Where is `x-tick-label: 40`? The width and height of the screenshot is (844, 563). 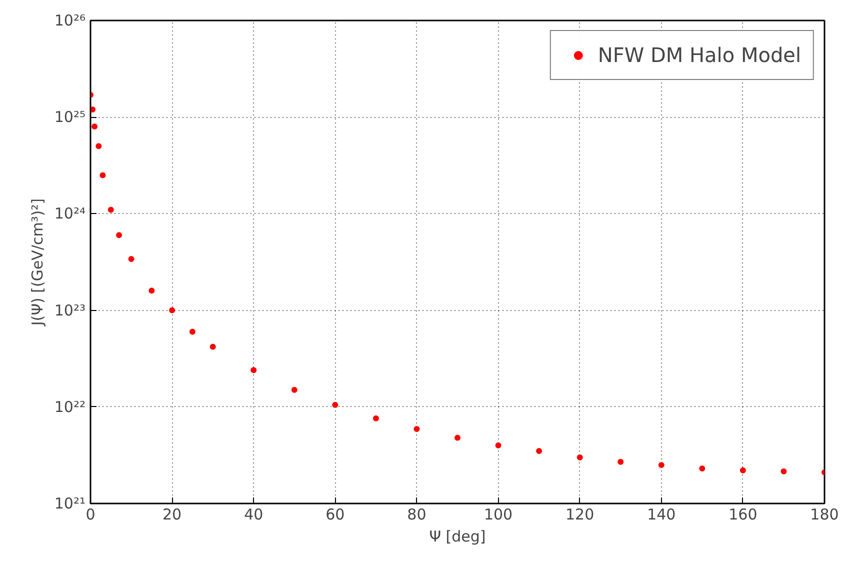 x-tick-label: 40 is located at coordinates (254, 515).